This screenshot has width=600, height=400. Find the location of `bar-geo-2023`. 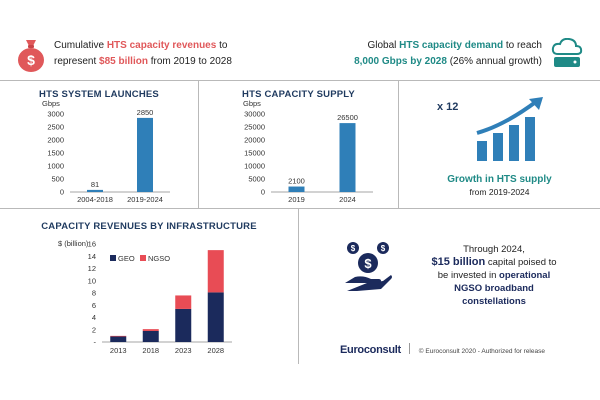

bar-geo-2023 is located at coordinates (183, 325).